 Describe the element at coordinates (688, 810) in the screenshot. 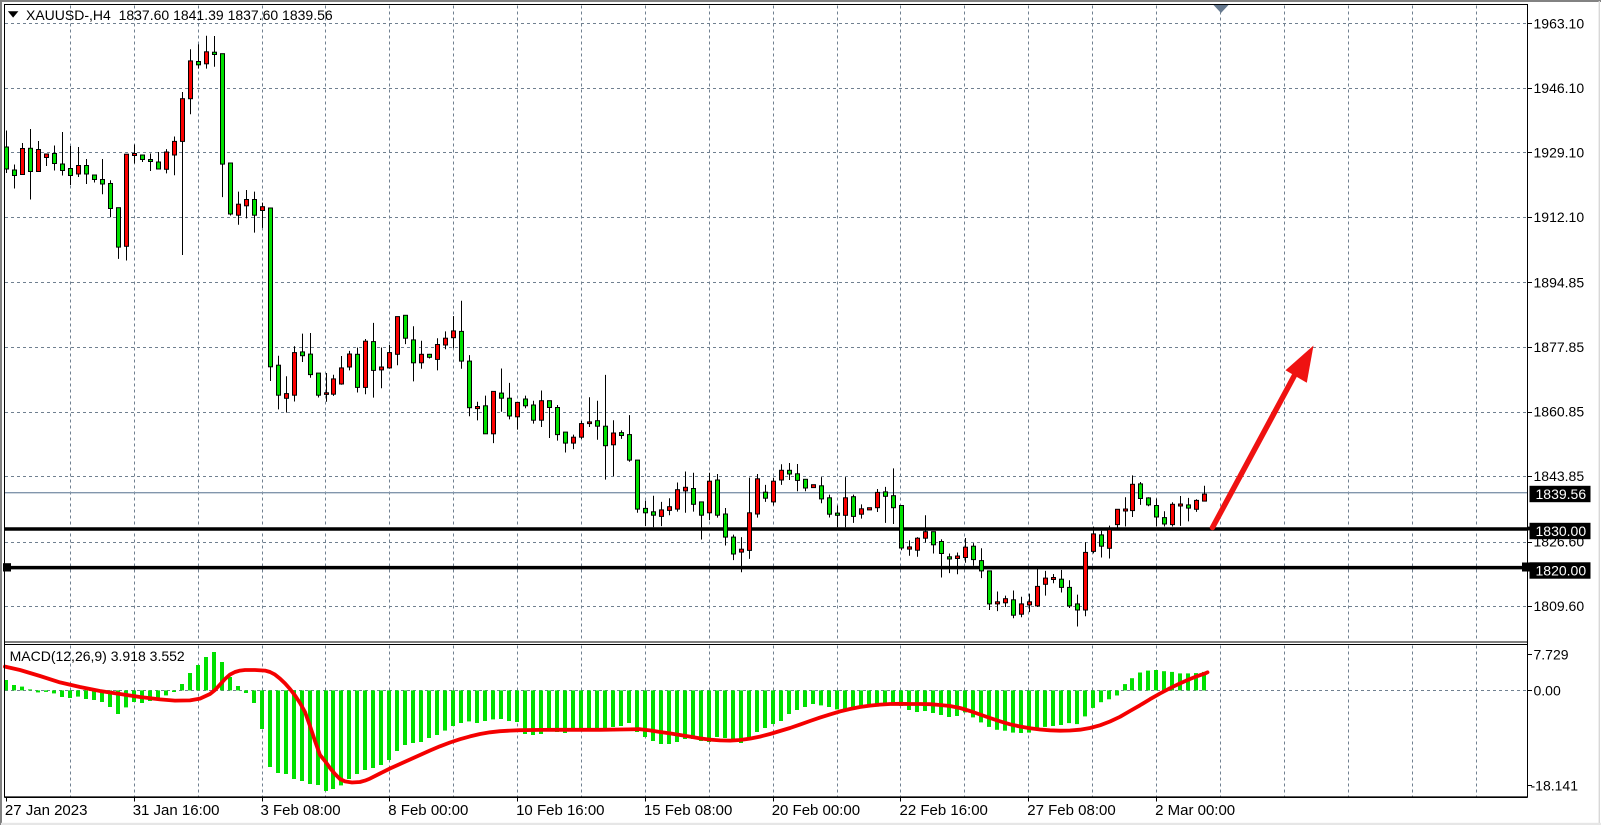

I see `svg-text: 15 Feb 08:00` at that location.